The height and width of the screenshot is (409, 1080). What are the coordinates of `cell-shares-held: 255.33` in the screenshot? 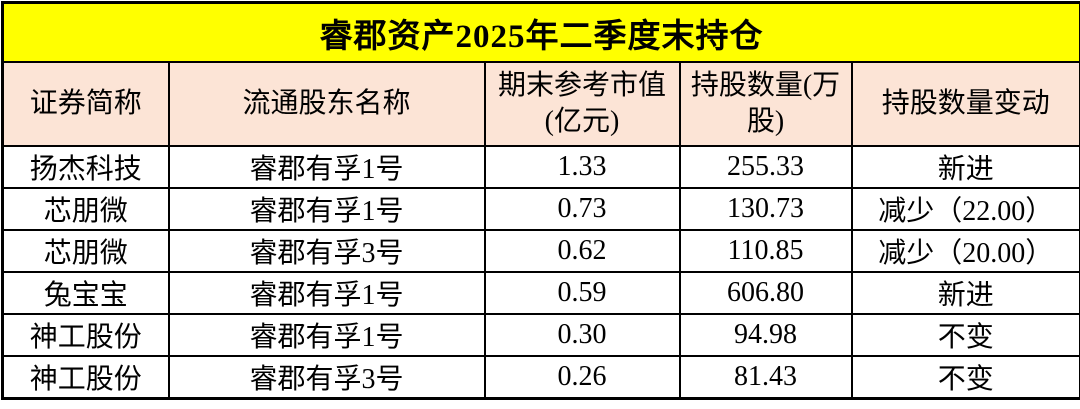 It's located at (765, 167).